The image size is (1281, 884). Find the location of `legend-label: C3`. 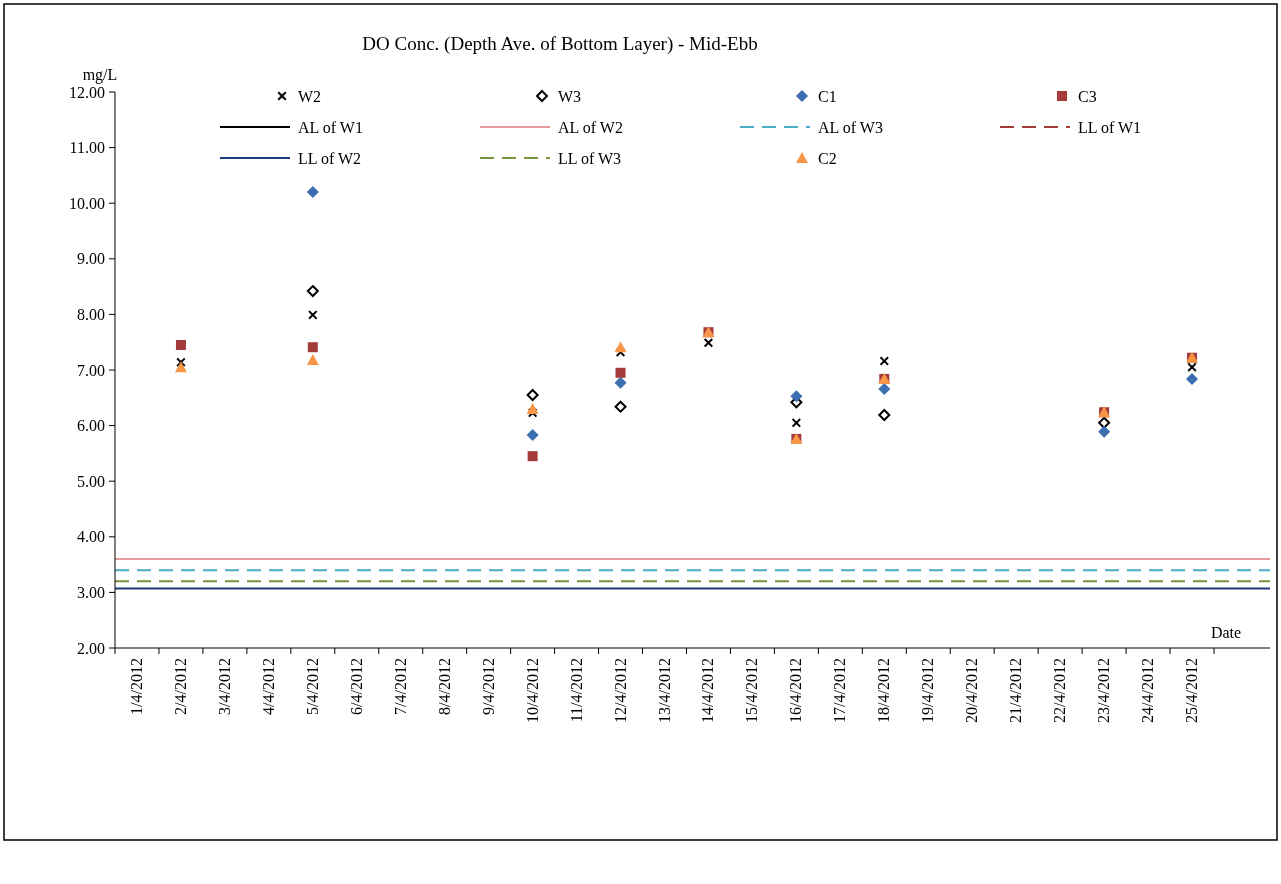

legend-label: C3 is located at coordinates (1087, 96).